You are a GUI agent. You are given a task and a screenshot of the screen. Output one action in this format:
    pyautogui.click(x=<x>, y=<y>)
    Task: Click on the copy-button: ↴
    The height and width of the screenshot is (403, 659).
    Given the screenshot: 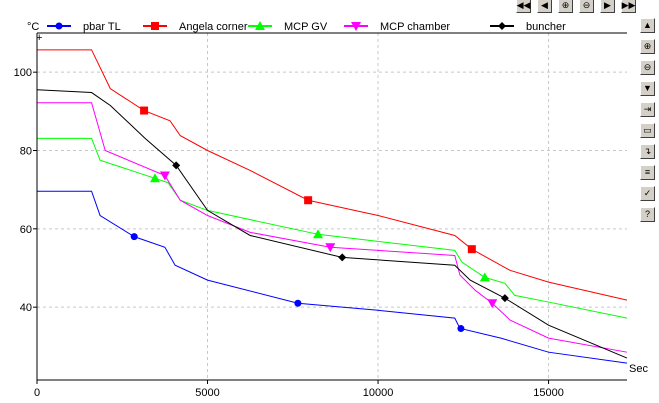 What is the action you would take?
    pyautogui.click(x=647, y=151)
    